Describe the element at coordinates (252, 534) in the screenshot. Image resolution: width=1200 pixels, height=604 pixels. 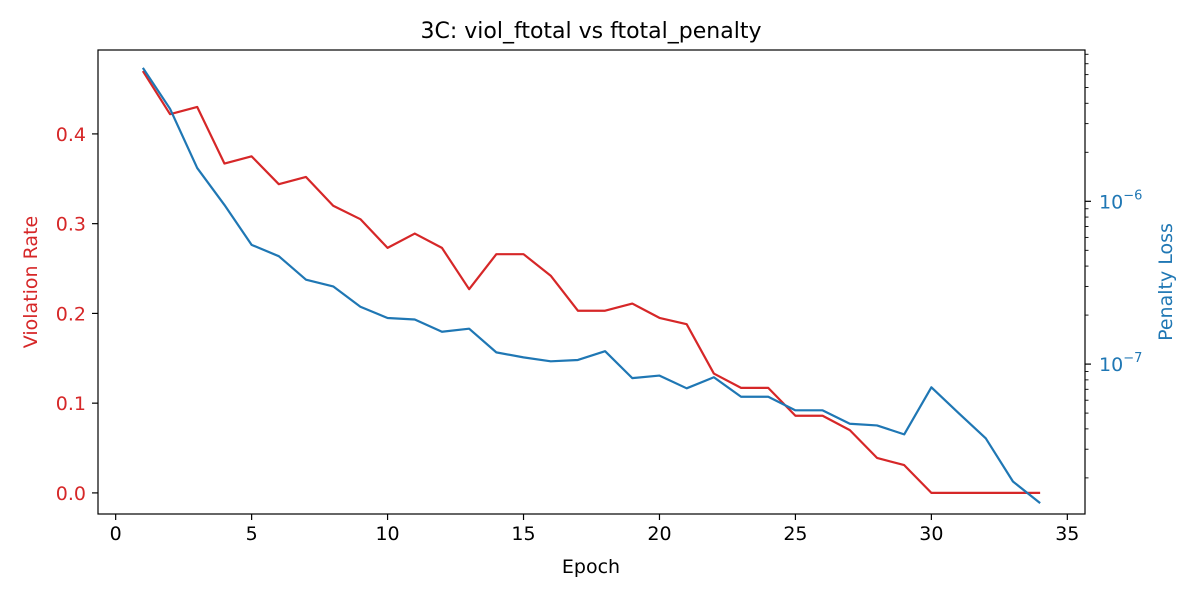
I see `x-tick-label: 5` at that location.